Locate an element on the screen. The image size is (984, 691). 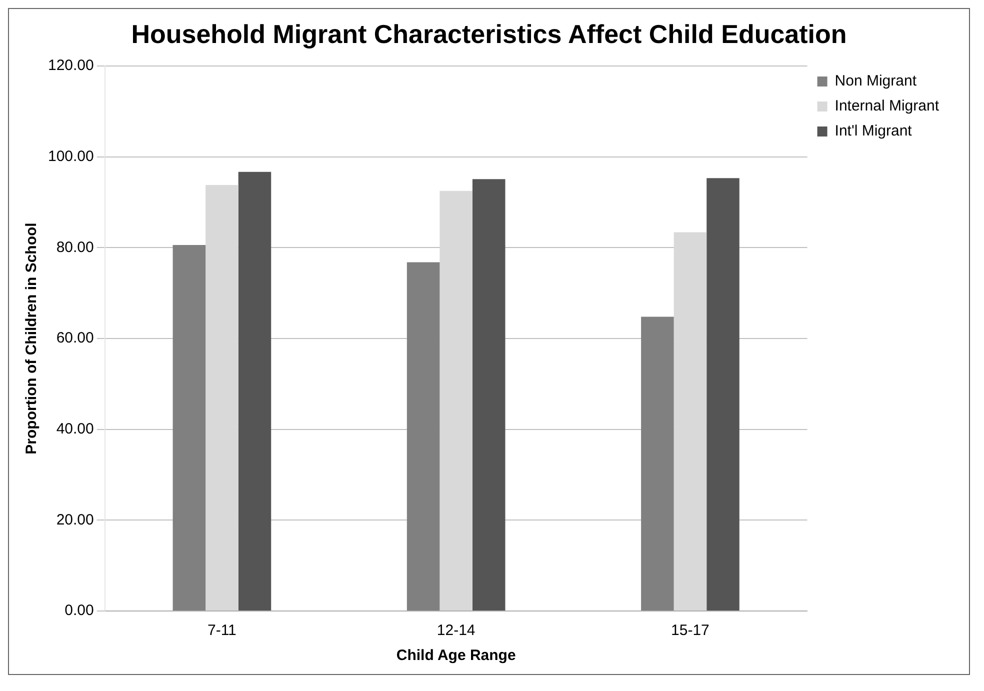
y-tick-label: 40.00 is located at coordinates (75, 429).